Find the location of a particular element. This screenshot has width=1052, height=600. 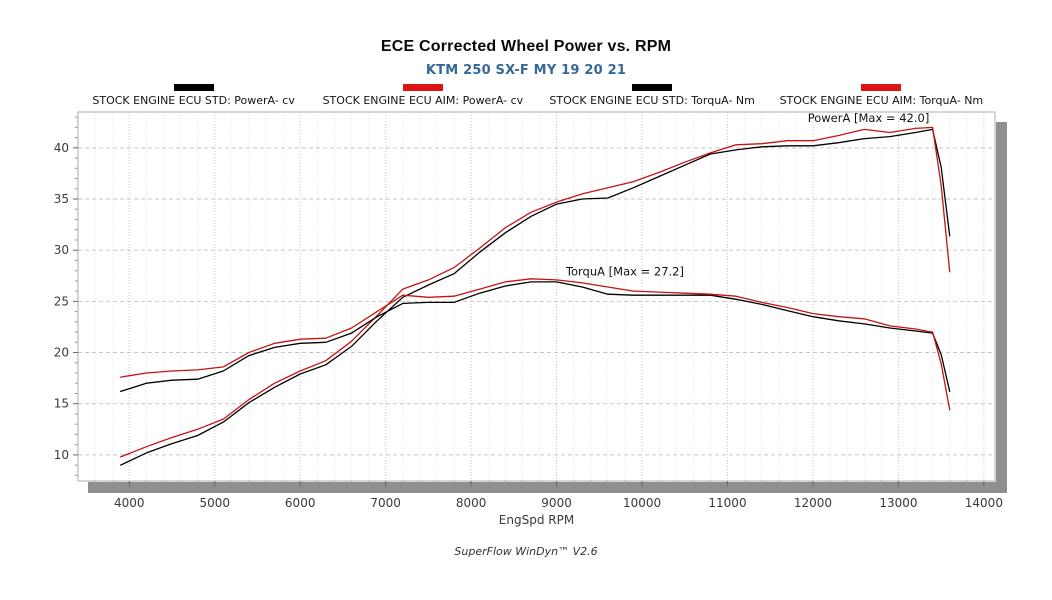

svg-text: 15 is located at coordinates (61, 404).